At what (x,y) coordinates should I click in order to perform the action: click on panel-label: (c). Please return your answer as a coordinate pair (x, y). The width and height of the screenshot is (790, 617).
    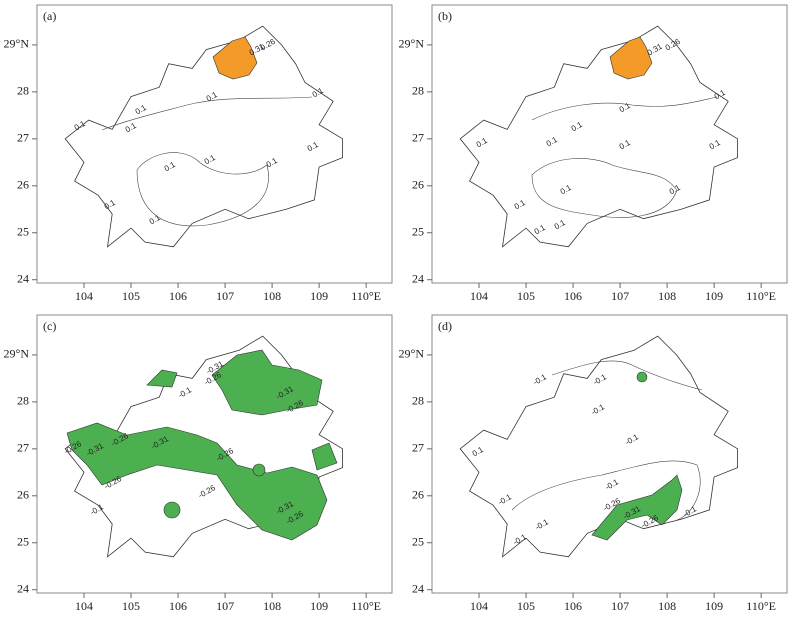
    Looking at the image, I should click on (49, 326).